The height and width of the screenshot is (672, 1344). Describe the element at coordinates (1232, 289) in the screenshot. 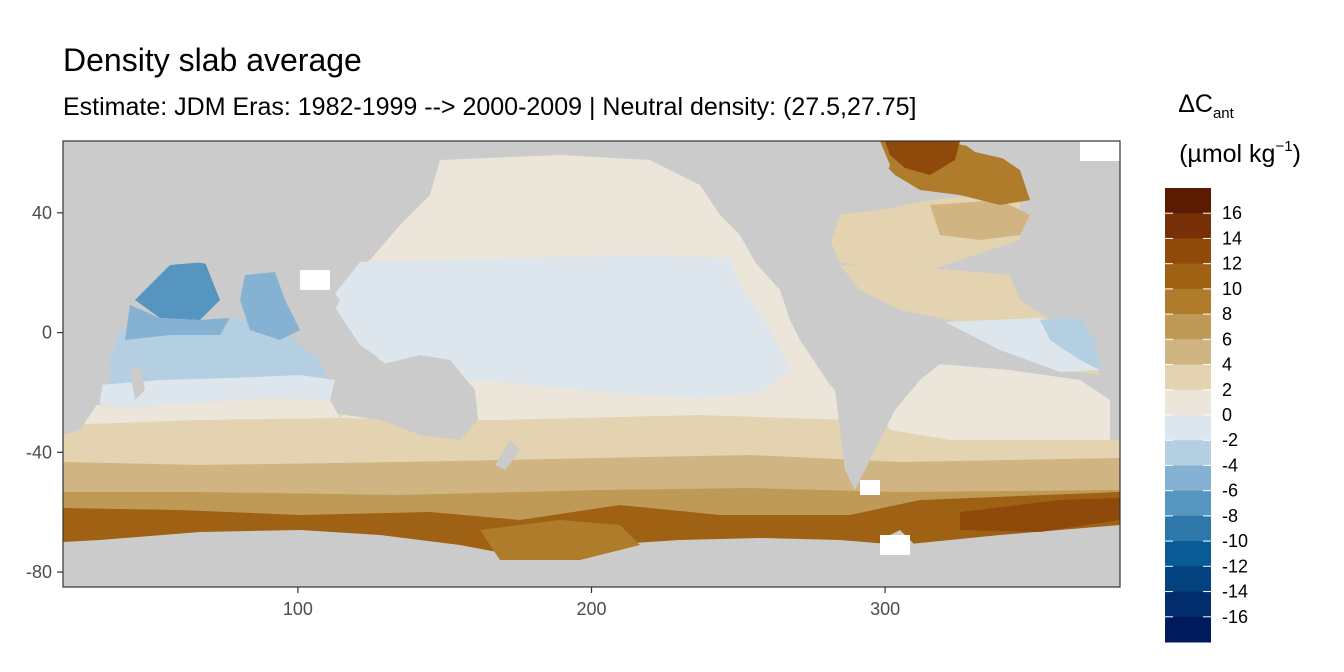

I see `colorbar-label: 10` at that location.